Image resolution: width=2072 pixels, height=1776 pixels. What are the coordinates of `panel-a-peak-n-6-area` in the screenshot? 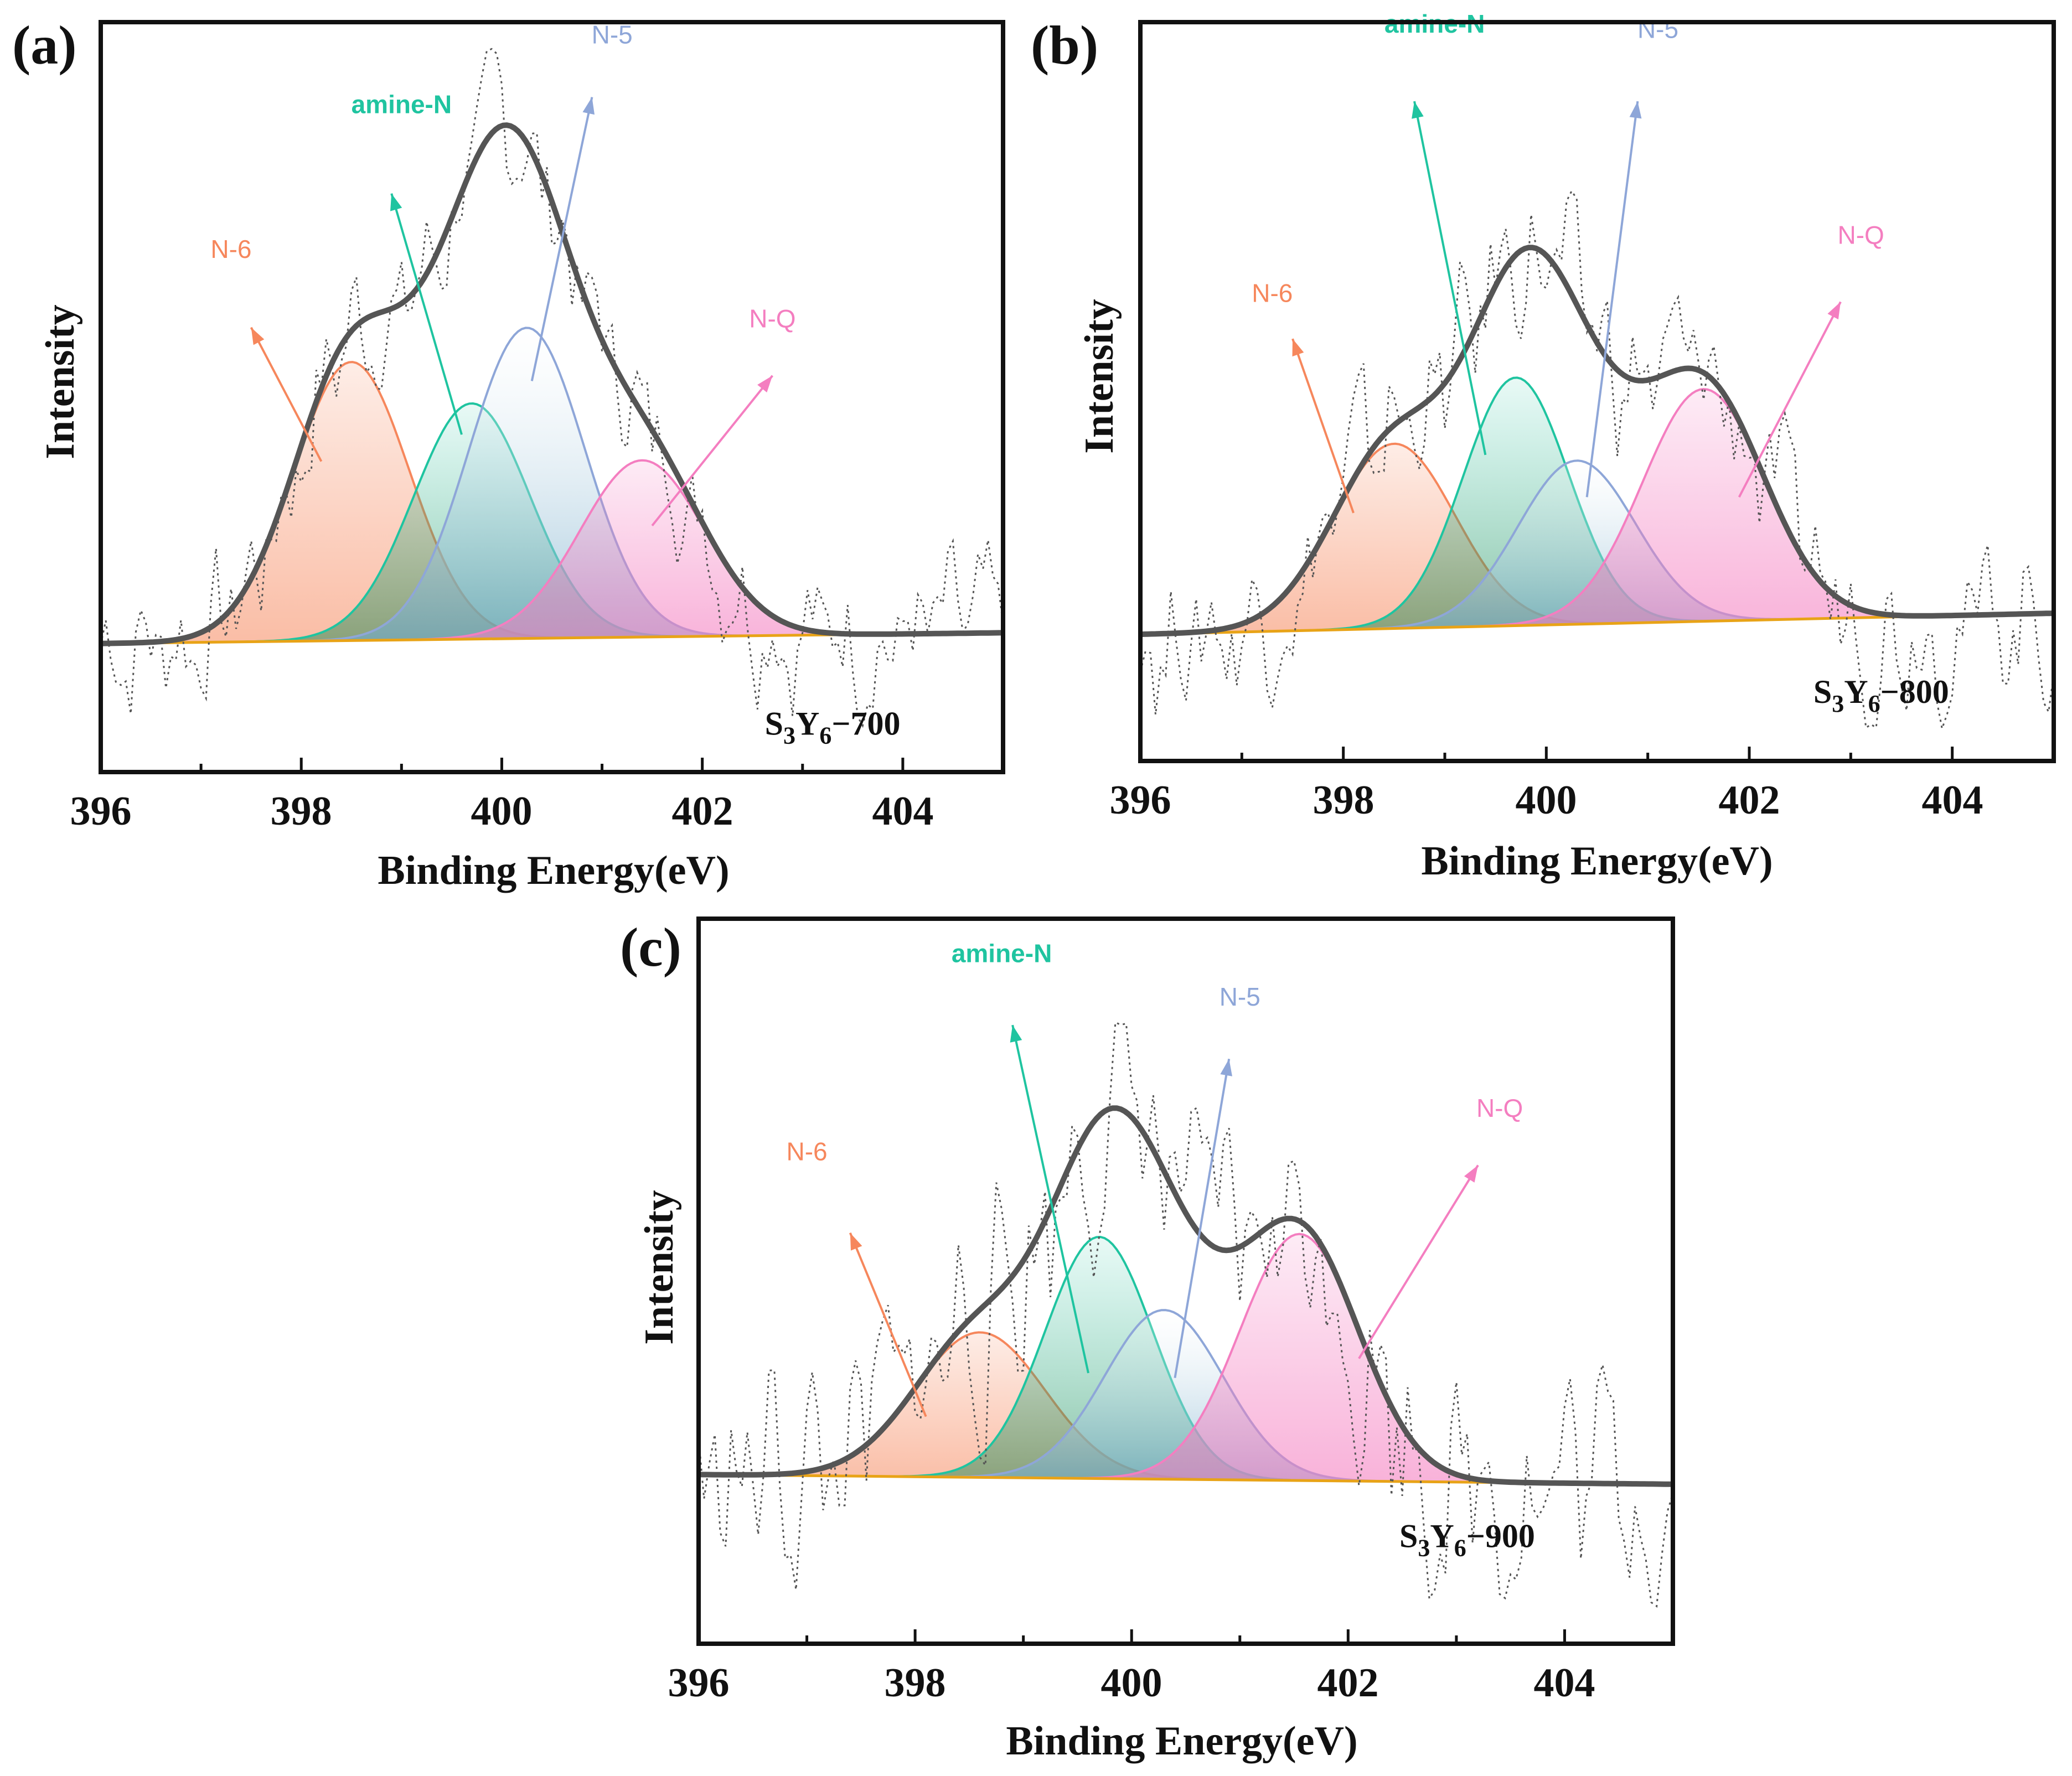 It's located at (552, 503).